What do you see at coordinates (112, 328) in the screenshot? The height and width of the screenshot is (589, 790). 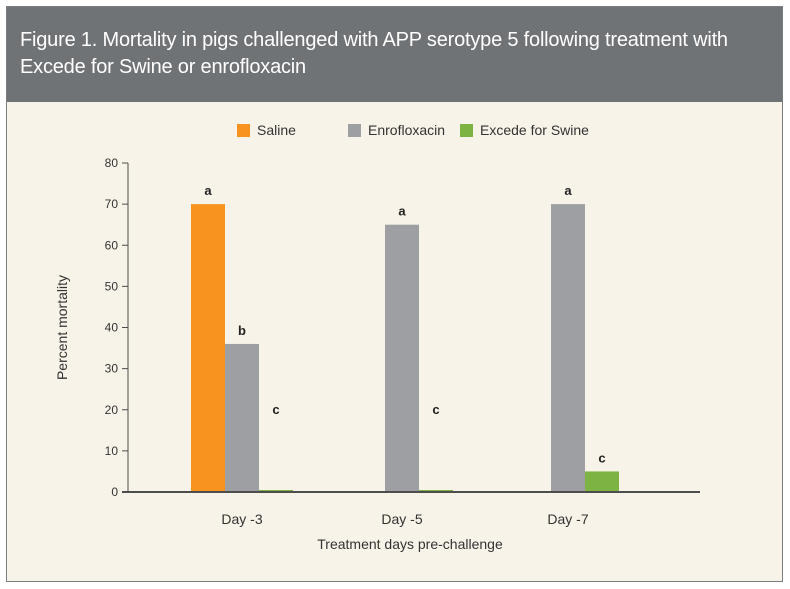 I see `y-tick-label: 40` at bounding box center [112, 328].